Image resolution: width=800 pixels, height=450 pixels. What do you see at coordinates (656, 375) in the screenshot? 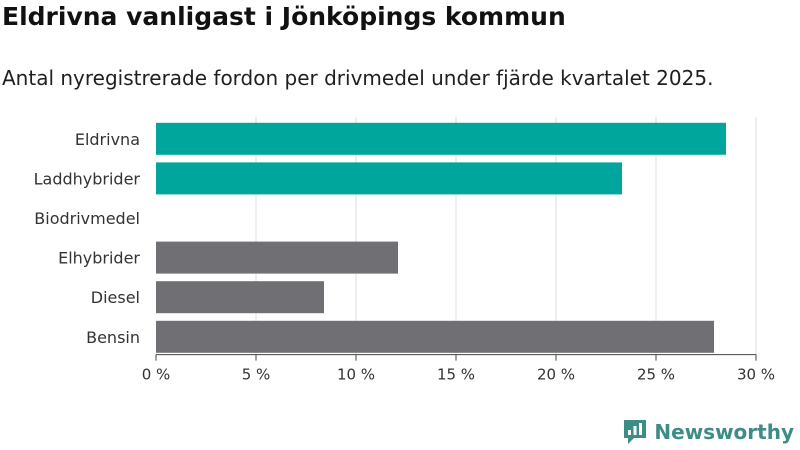
I see `x-tick-label-5: 25 %` at bounding box center [656, 375].